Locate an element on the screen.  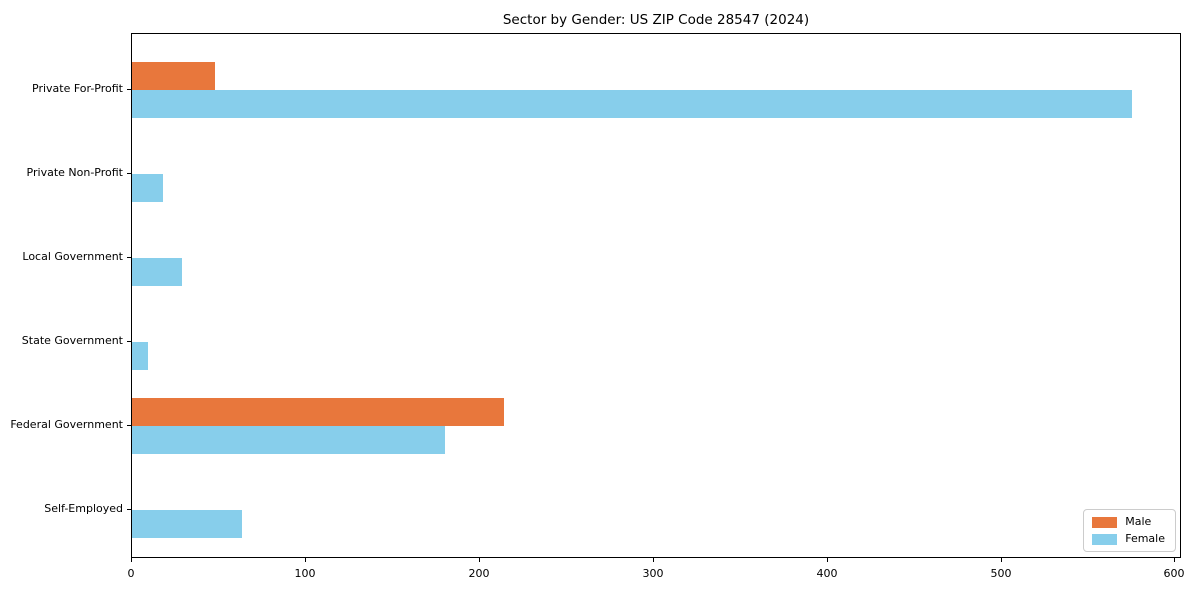
y-tick-label: Private For-Profit is located at coordinates (77, 88).